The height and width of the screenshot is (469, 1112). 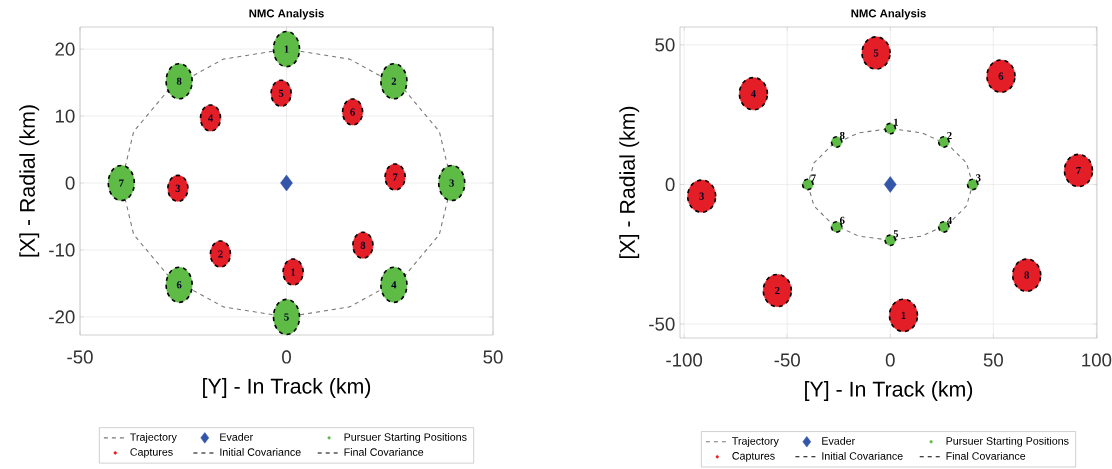 What do you see at coordinates (684, 360) in the screenshot?
I see `x-tick-label: -100` at bounding box center [684, 360].